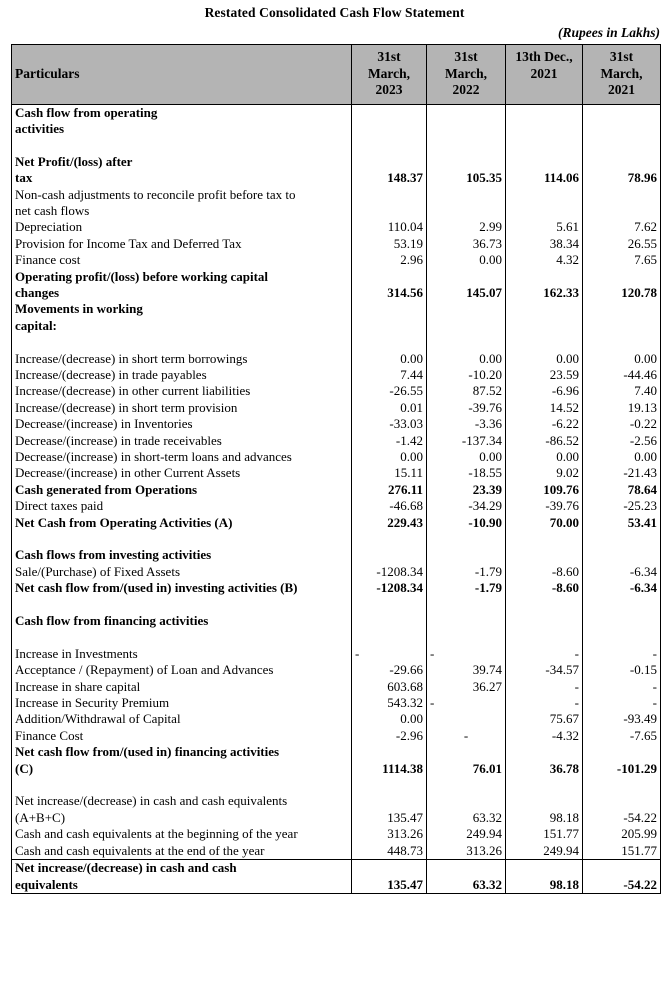  Describe the element at coordinates (389, 769) in the screenshot. I see `row-value: 1114.38` at that location.